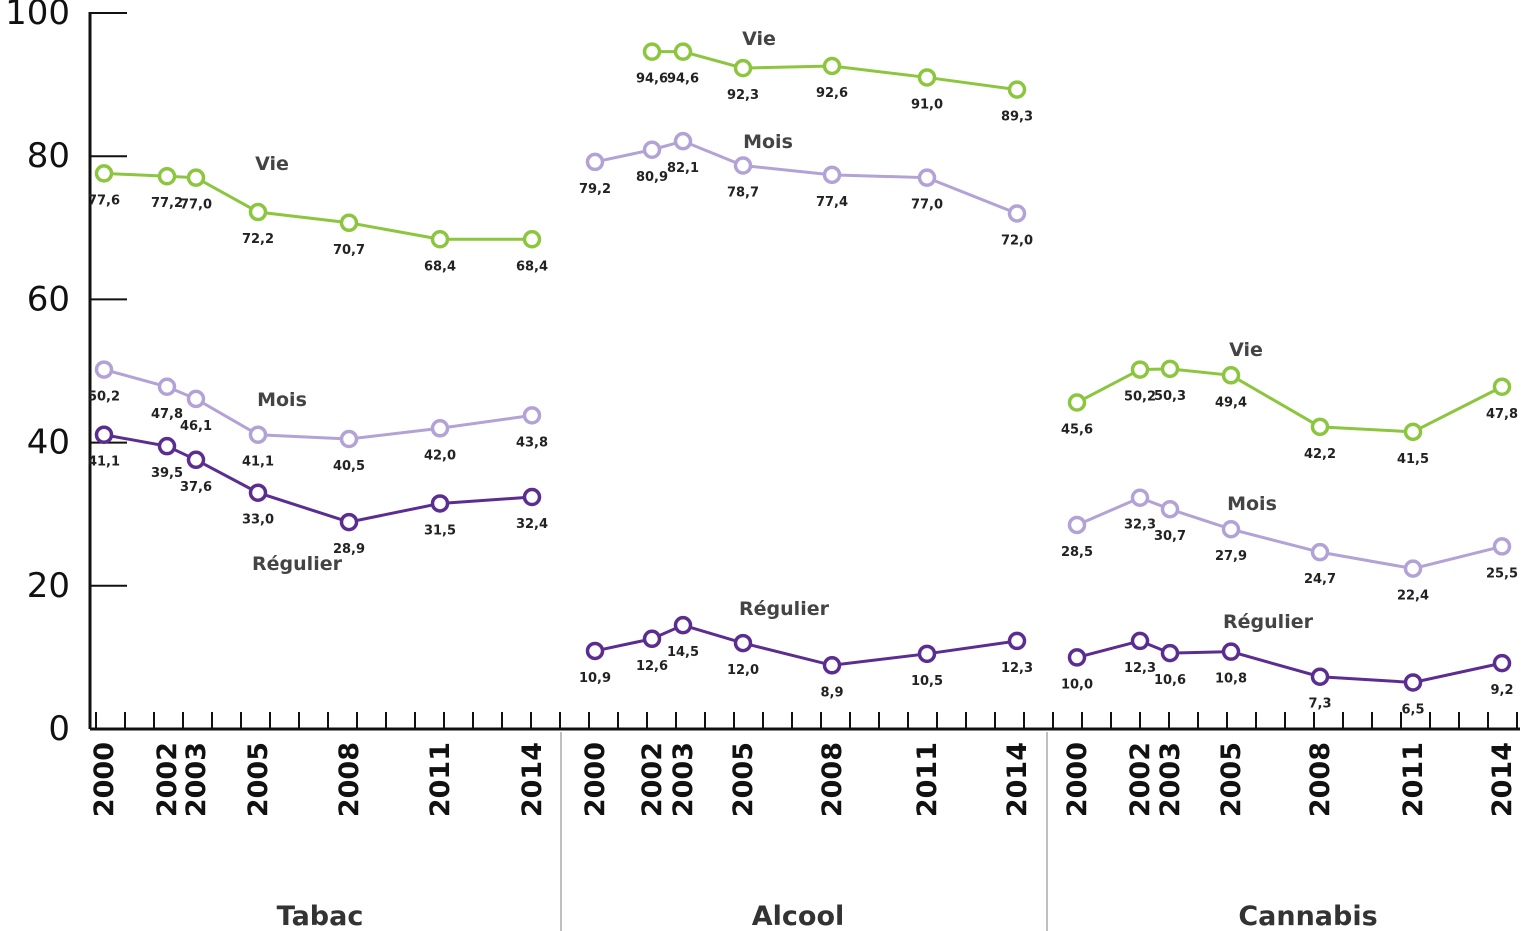 The width and height of the screenshot is (1524, 931). Describe the element at coordinates (1320, 454) in the screenshot. I see `data-label: 42,2` at that location.